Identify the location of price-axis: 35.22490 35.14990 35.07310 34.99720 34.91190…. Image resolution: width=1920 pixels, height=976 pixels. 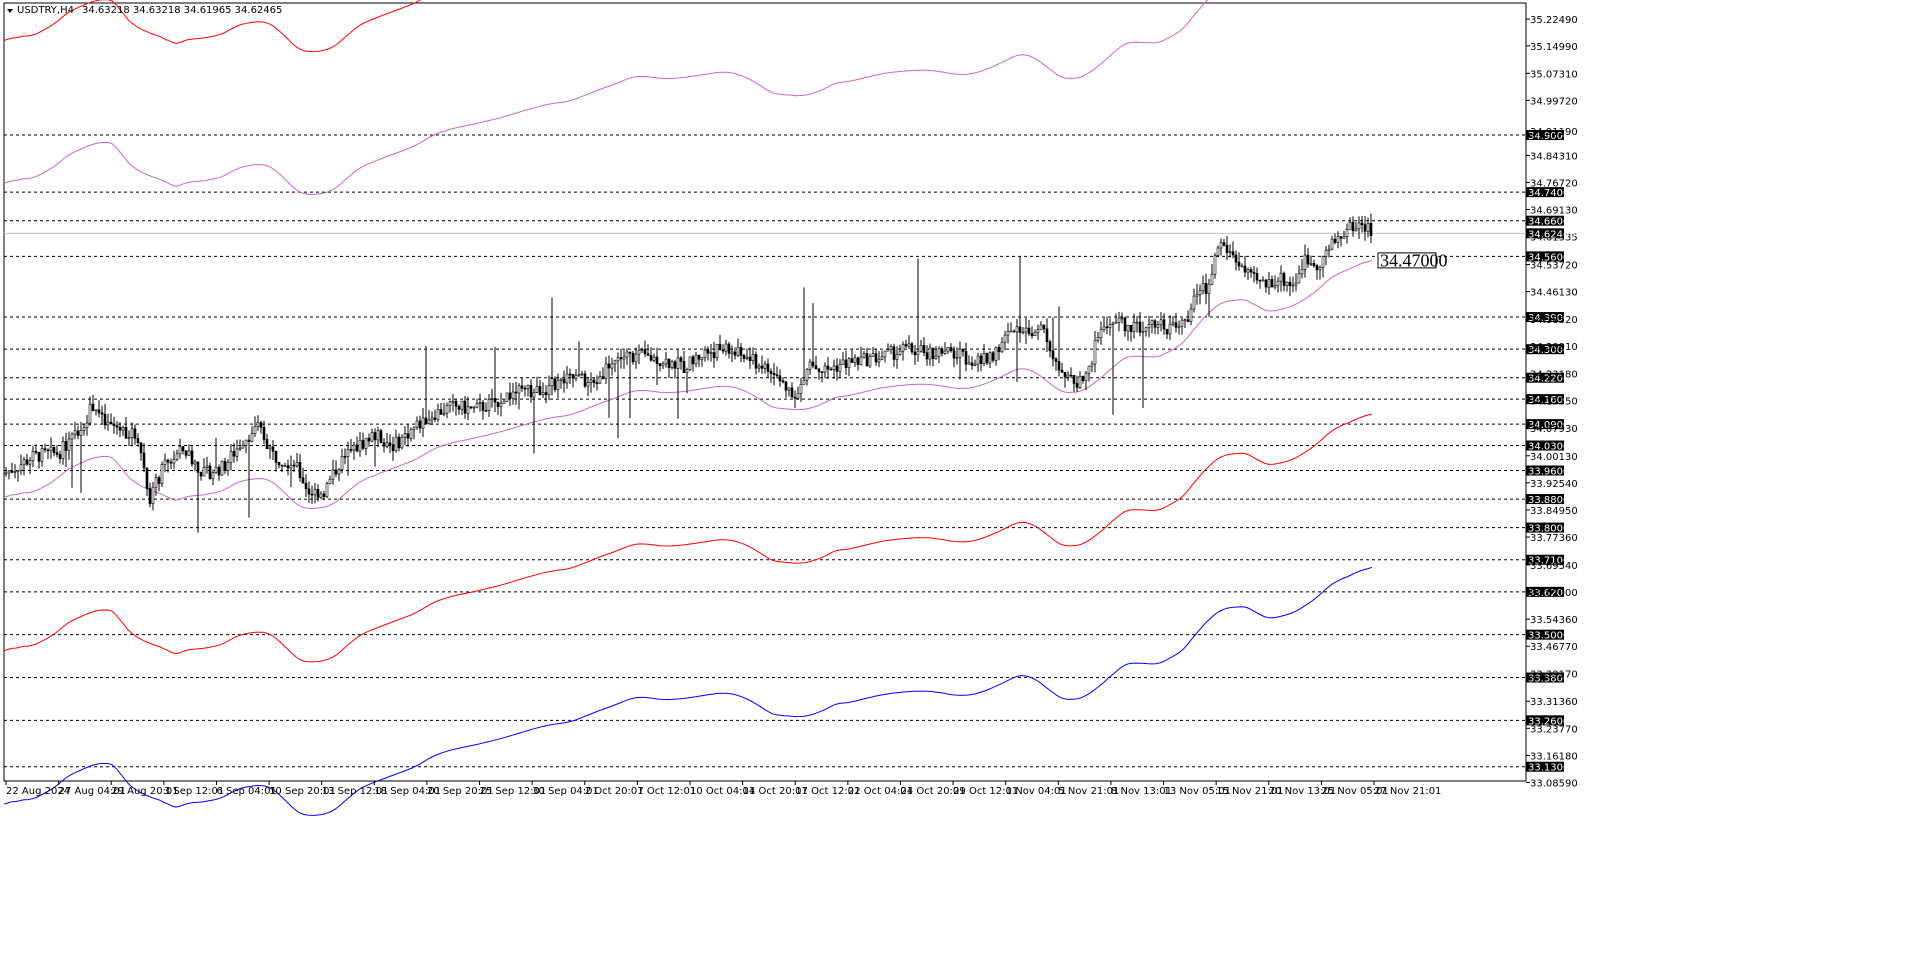
(1552, 402).